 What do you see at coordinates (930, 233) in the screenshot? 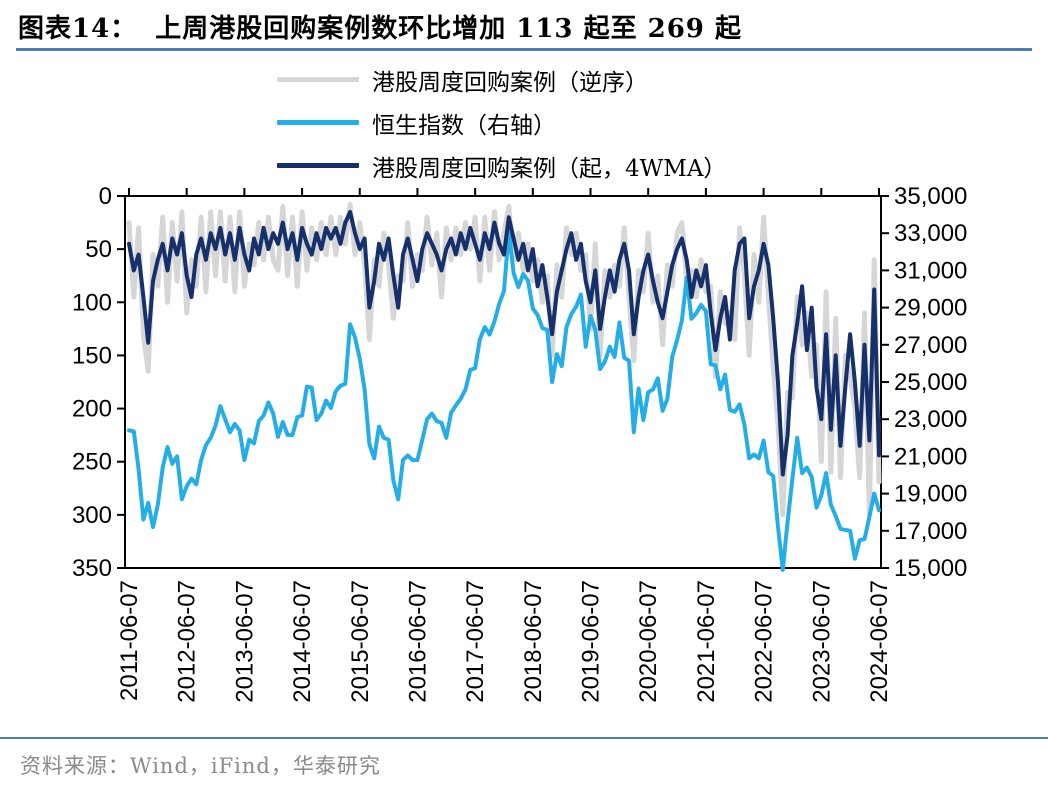
I see `right-axis-tick-label: 33,000` at bounding box center [930, 233].